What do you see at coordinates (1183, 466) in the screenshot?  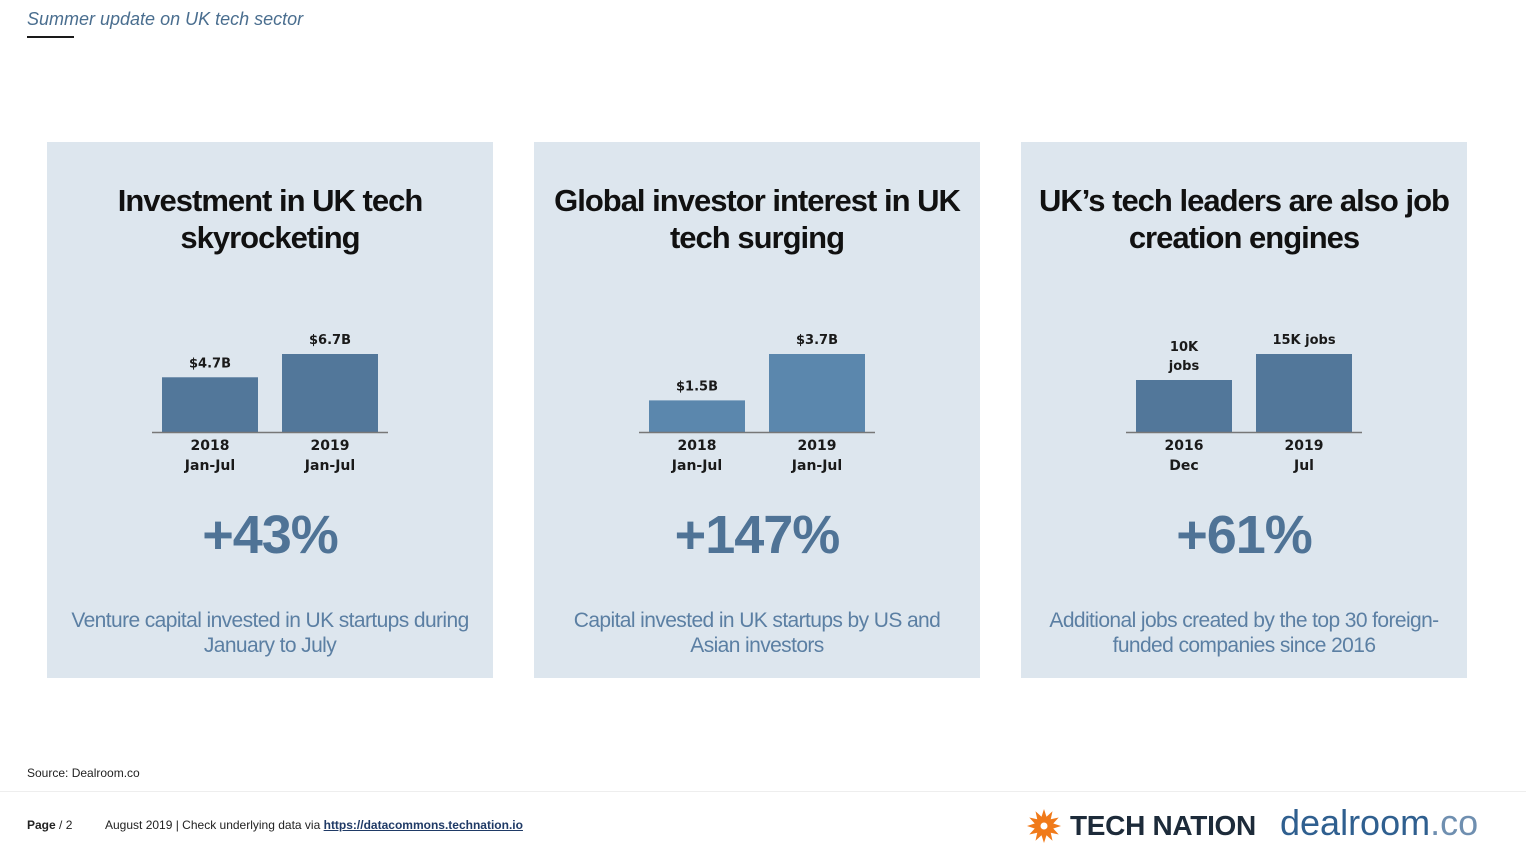 I see `tick-label: Dec` at bounding box center [1183, 466].